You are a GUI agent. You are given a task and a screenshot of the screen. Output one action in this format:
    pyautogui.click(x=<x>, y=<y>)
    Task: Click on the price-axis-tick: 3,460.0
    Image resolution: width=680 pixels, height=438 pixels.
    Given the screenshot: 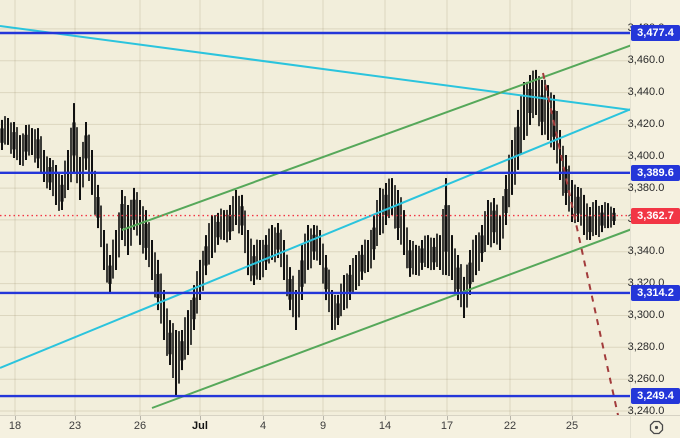 What is the action you would take?
    pyautogui.click(x=646, y=60)
    